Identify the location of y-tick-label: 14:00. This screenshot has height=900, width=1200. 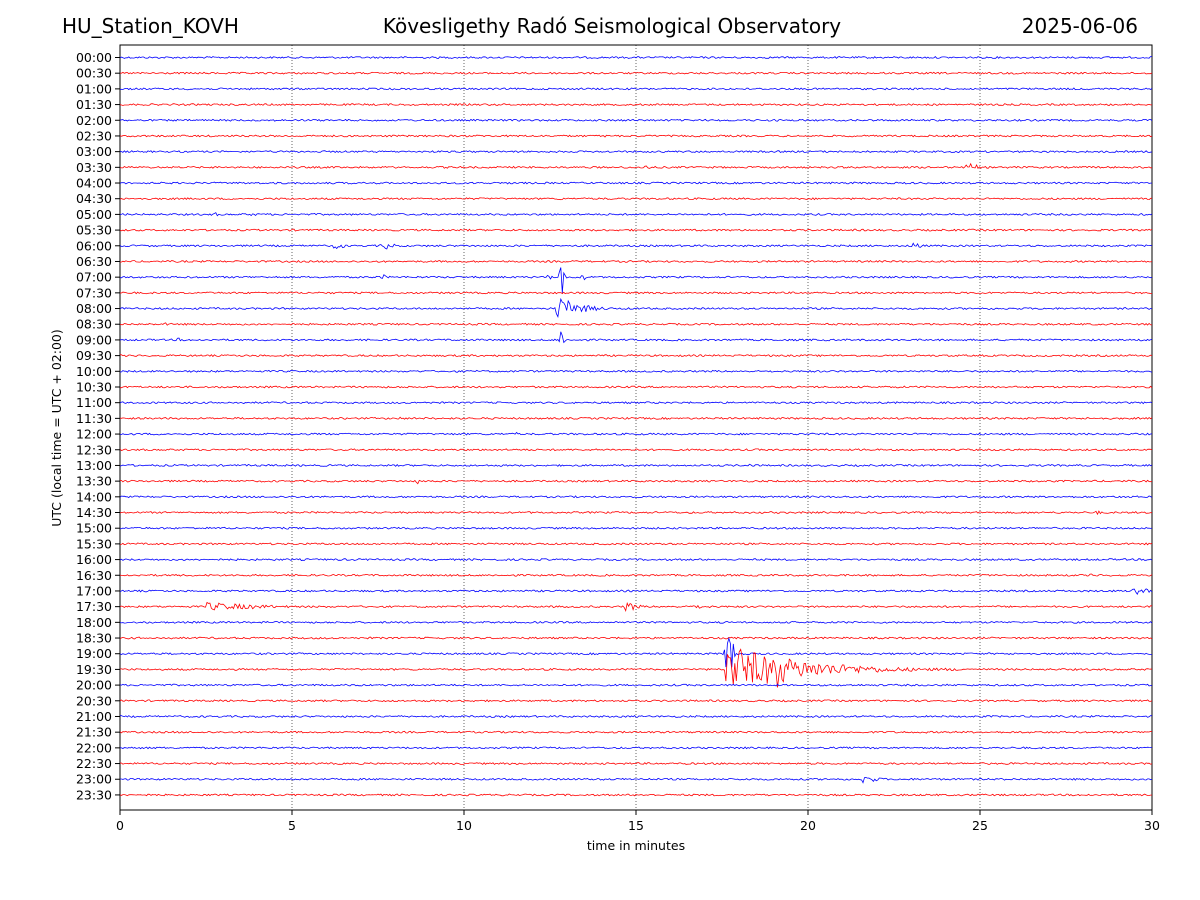
(94, 496).